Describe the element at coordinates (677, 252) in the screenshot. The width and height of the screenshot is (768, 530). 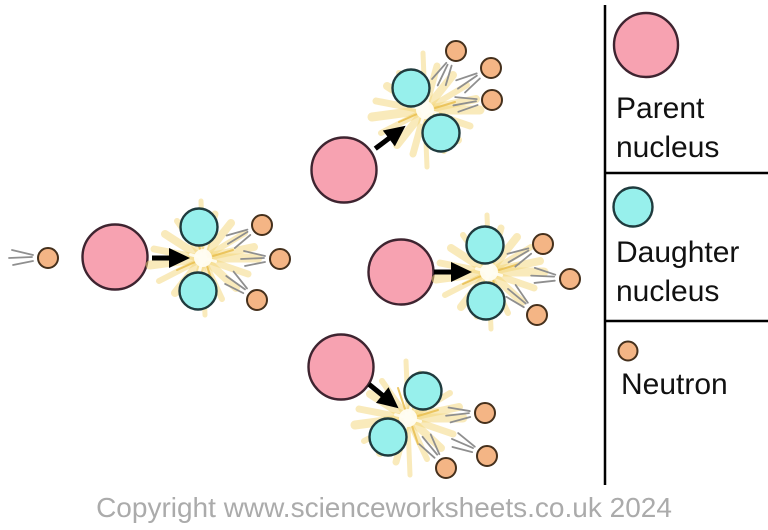
I see `legend-label-daughter-line1: Daughter` at that location.